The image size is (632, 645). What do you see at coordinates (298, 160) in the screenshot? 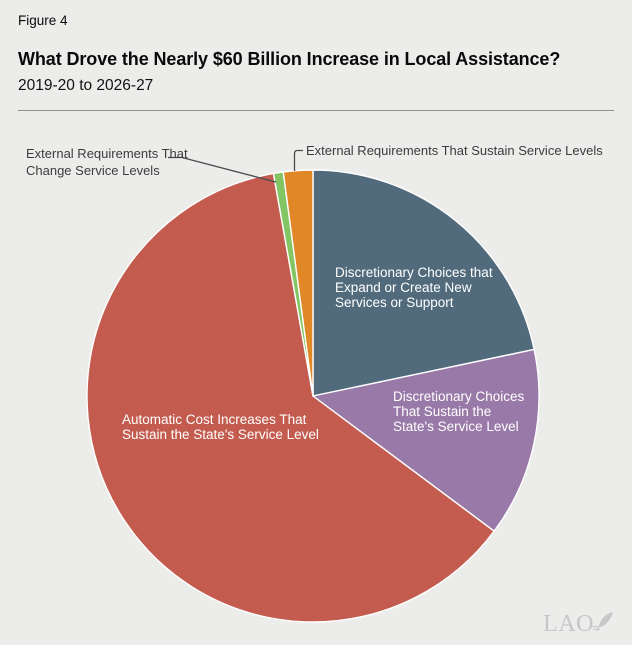
I see `leader-line-external-sustain` at bounding box center [298, 160].